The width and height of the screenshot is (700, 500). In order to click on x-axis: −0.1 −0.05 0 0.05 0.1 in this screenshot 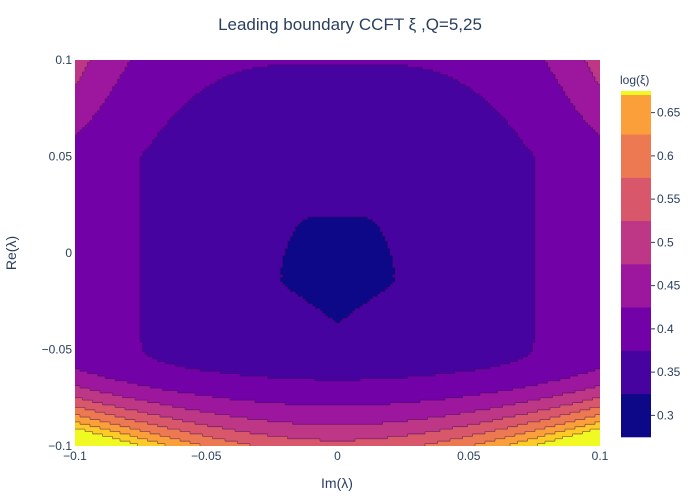, I will do `click(336, 456)`.